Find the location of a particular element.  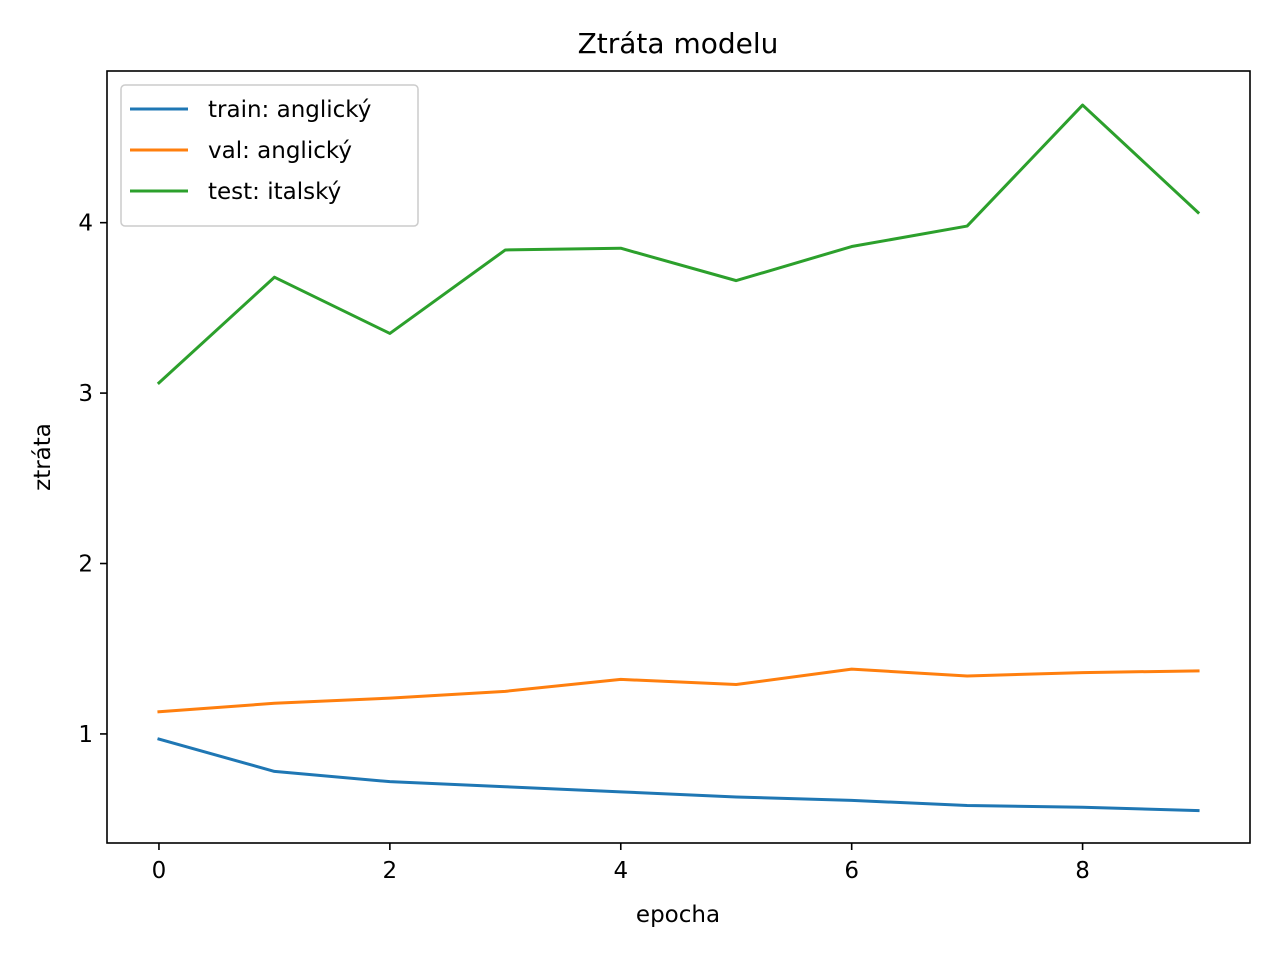

y-axis-label: ztráta is located at coordinates (43, 457).